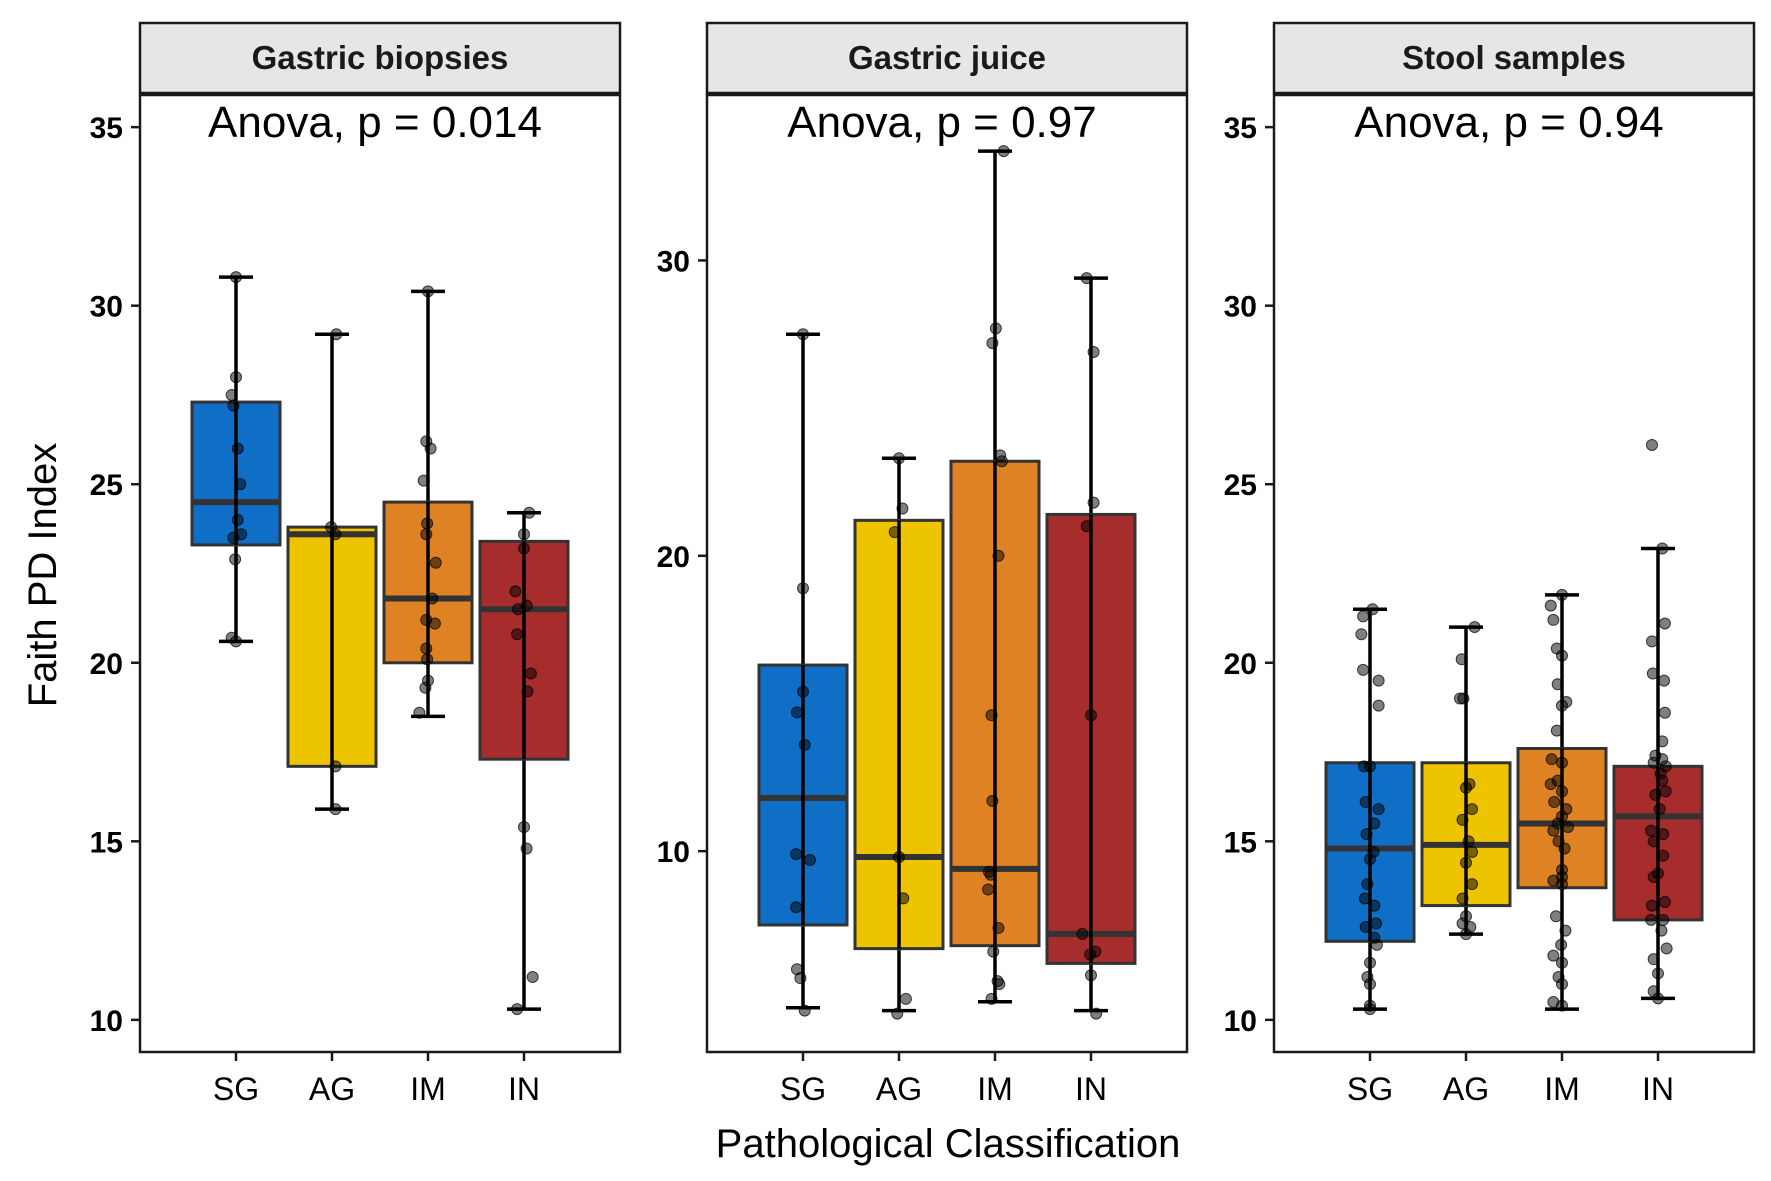 This screenshot has height=1181, width=1771. Describe the element at coordinates (1466, 781) in the screenshot. I see `box-ag` at that location.